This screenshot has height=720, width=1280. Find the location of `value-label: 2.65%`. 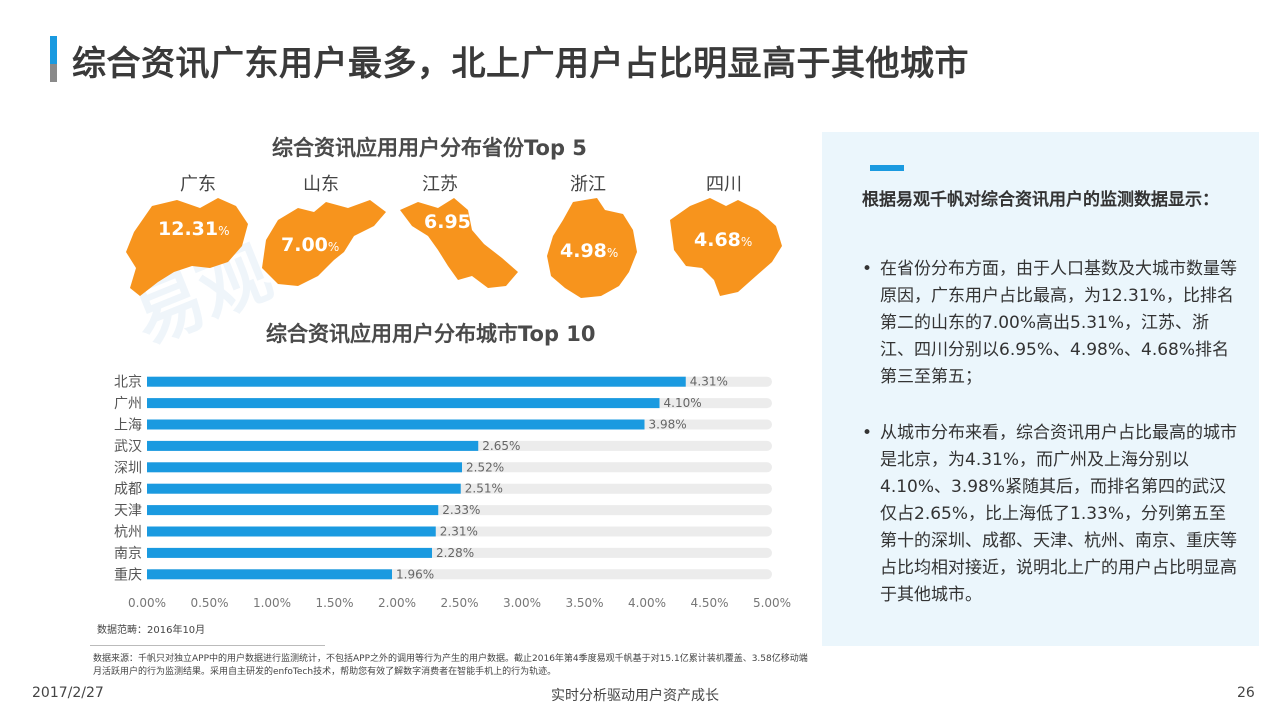

value-label: 2.65% is located at coordinates (501, 446).